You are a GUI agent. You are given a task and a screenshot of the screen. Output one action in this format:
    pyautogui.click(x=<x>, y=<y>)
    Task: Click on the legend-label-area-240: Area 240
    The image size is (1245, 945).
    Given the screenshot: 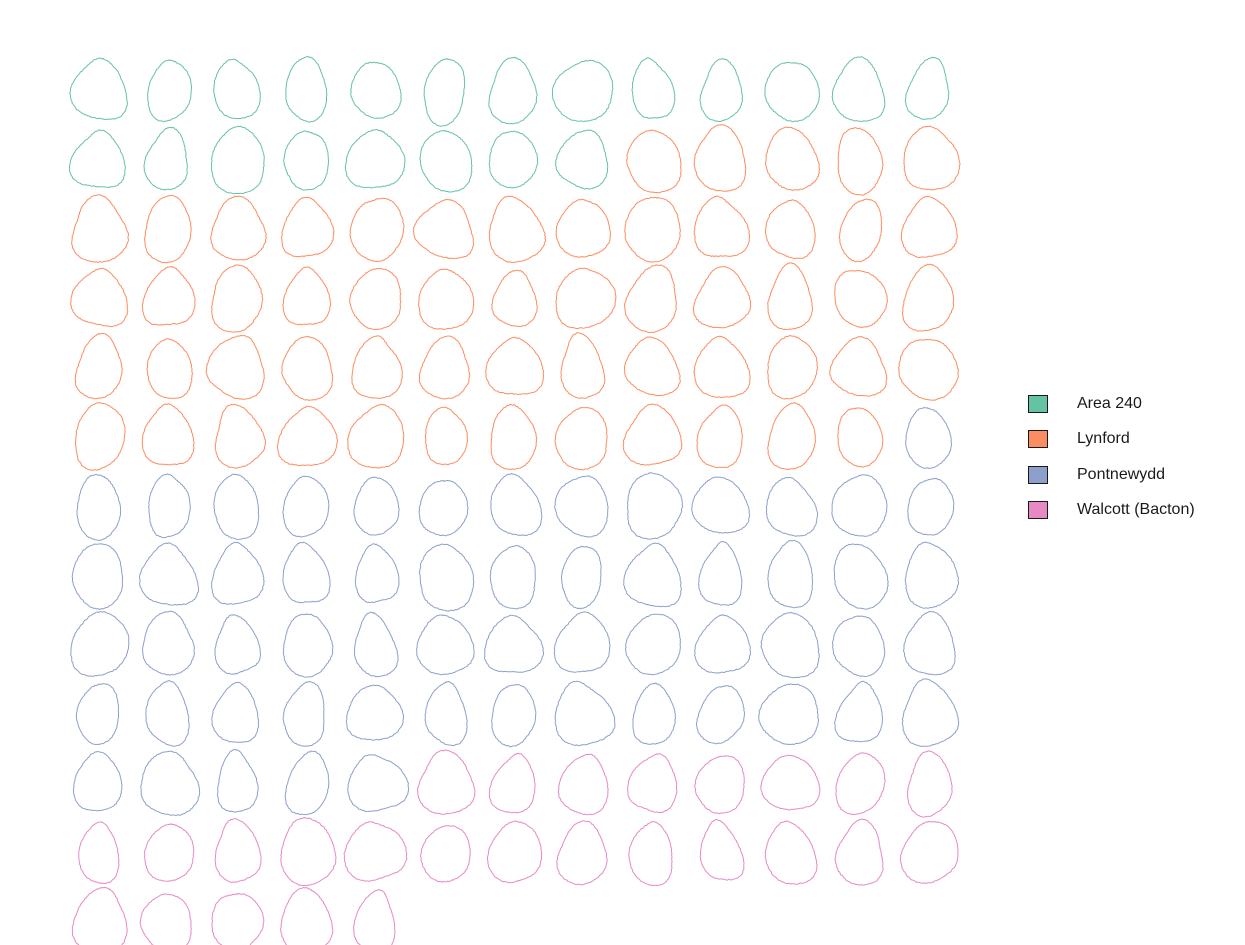 What is the action you would take?
    pyautogui.click(x=1109, y=403)
    